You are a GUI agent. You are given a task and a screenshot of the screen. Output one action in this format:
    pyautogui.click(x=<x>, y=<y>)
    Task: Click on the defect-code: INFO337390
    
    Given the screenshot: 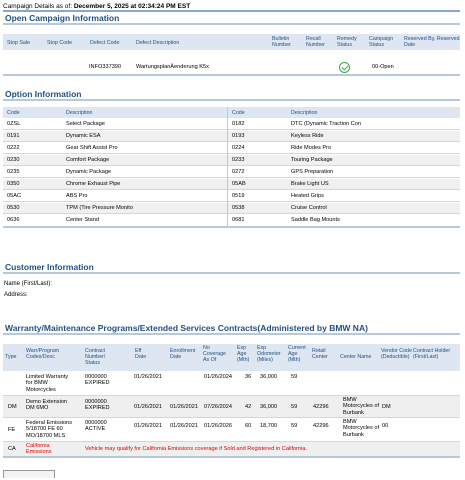 What is the action you would take?
    pyautogui.click(x=105, y=67)
    